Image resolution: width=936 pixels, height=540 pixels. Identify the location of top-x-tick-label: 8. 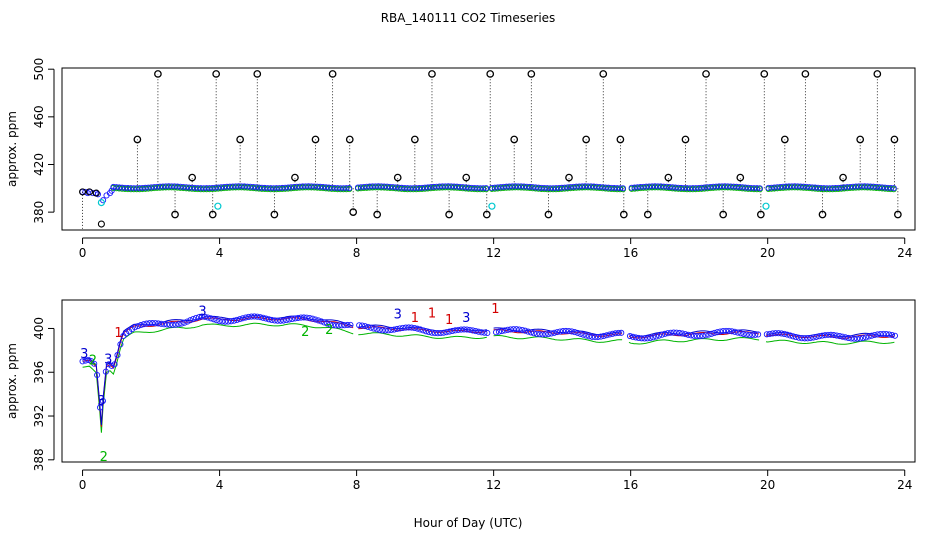
(357, 253).